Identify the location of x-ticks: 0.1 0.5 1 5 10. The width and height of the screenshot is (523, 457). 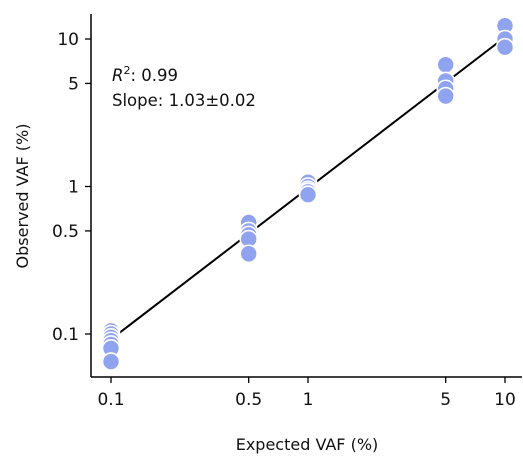
(306, 393).